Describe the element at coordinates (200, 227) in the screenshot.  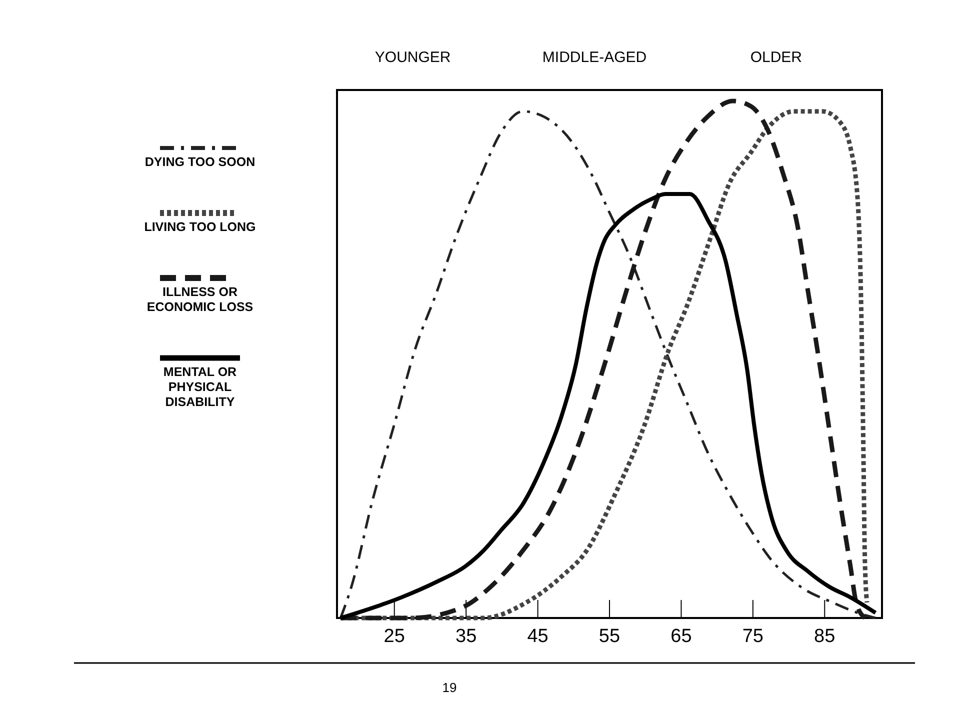
I see `legend-label: LIVING TOO LONG` at that location.